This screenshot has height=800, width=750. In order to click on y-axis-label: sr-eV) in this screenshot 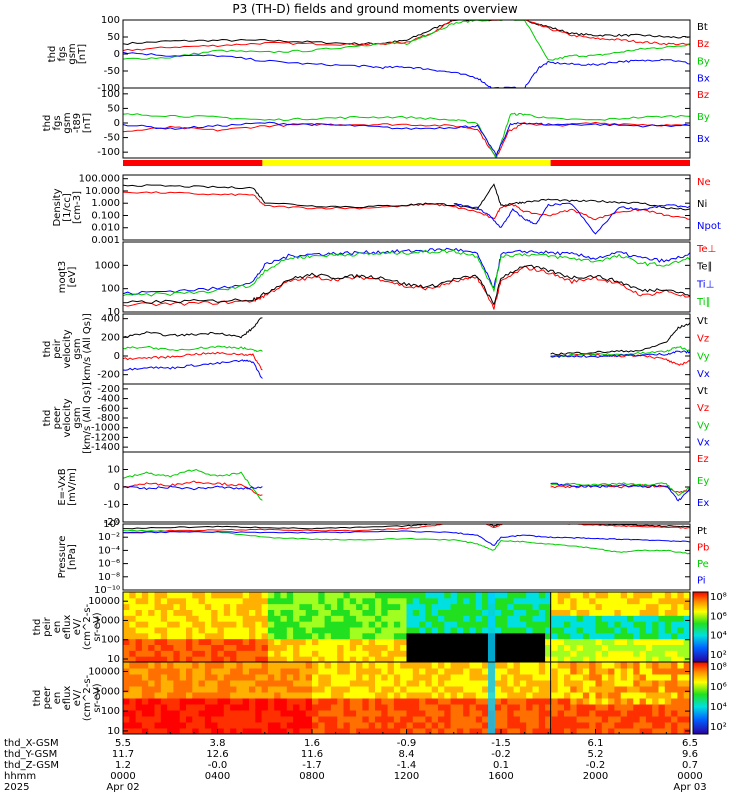, I will do `click(97, 626)`.